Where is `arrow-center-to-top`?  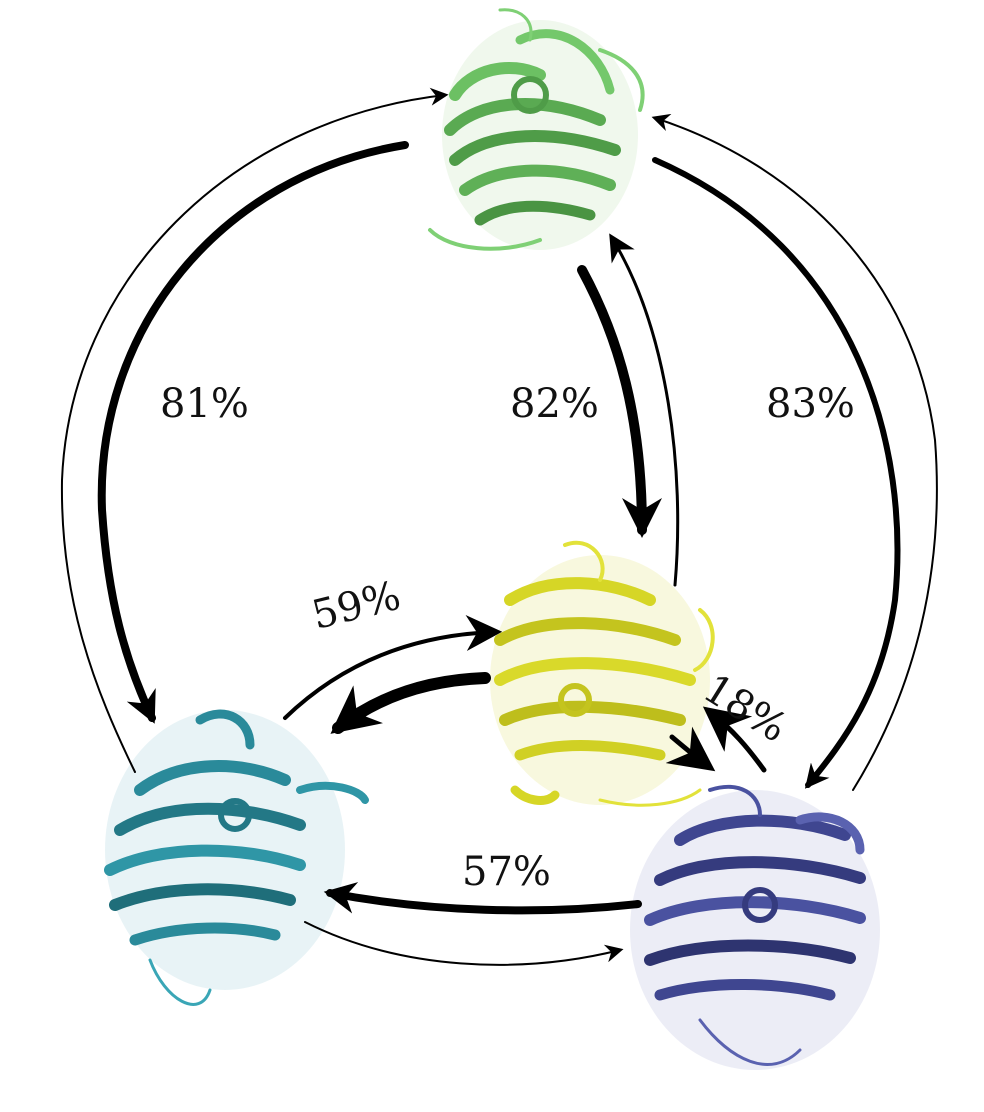 arrow-center-to-top is located at coordinates (644, 410).